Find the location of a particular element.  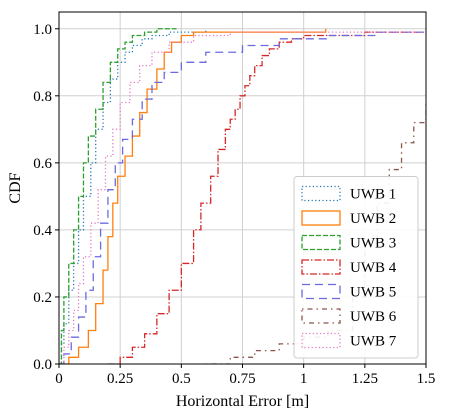

x-tick-label: 1 is located at coordinates (304, 379).